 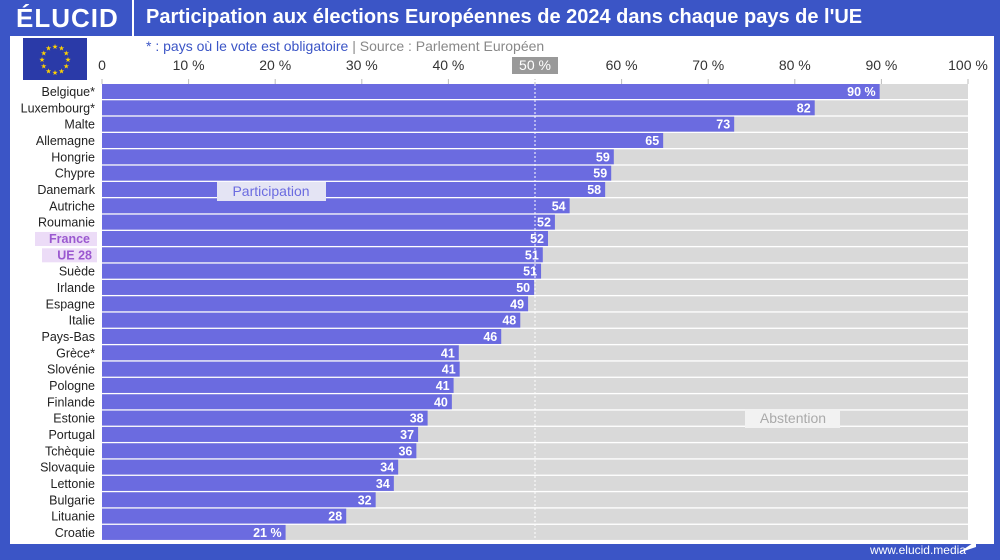 What do you see at coordinates (68, 92) in the screenshot?
I see `category-label: Belgique*` at bounding box center [68, 92].